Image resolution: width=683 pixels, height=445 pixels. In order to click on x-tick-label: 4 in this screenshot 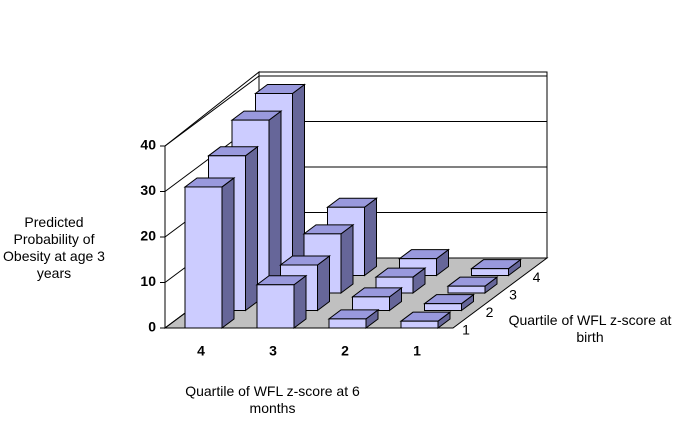, I will do `click(201, 351)`.